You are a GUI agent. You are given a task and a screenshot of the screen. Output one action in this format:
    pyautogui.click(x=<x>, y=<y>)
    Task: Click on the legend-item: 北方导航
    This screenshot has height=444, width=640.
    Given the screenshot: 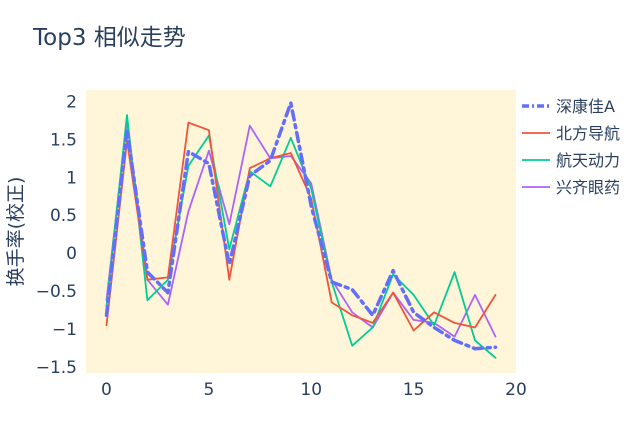 What is the action you would take?
    pyautogui.click(x=571, y=133)
    